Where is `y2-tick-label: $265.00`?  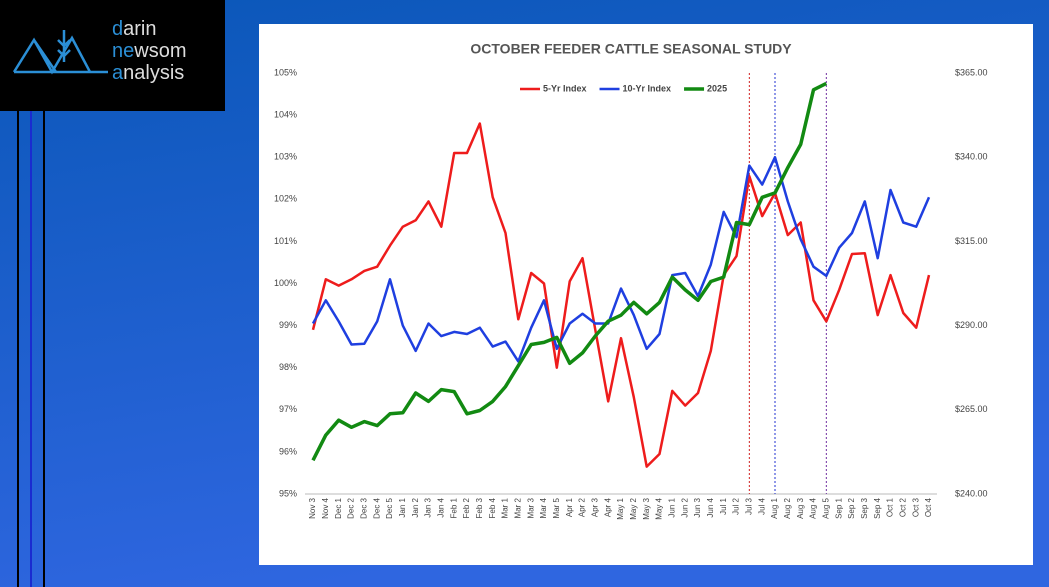 y2-tick-label: $265.00 is located at coordinates (971, 409).